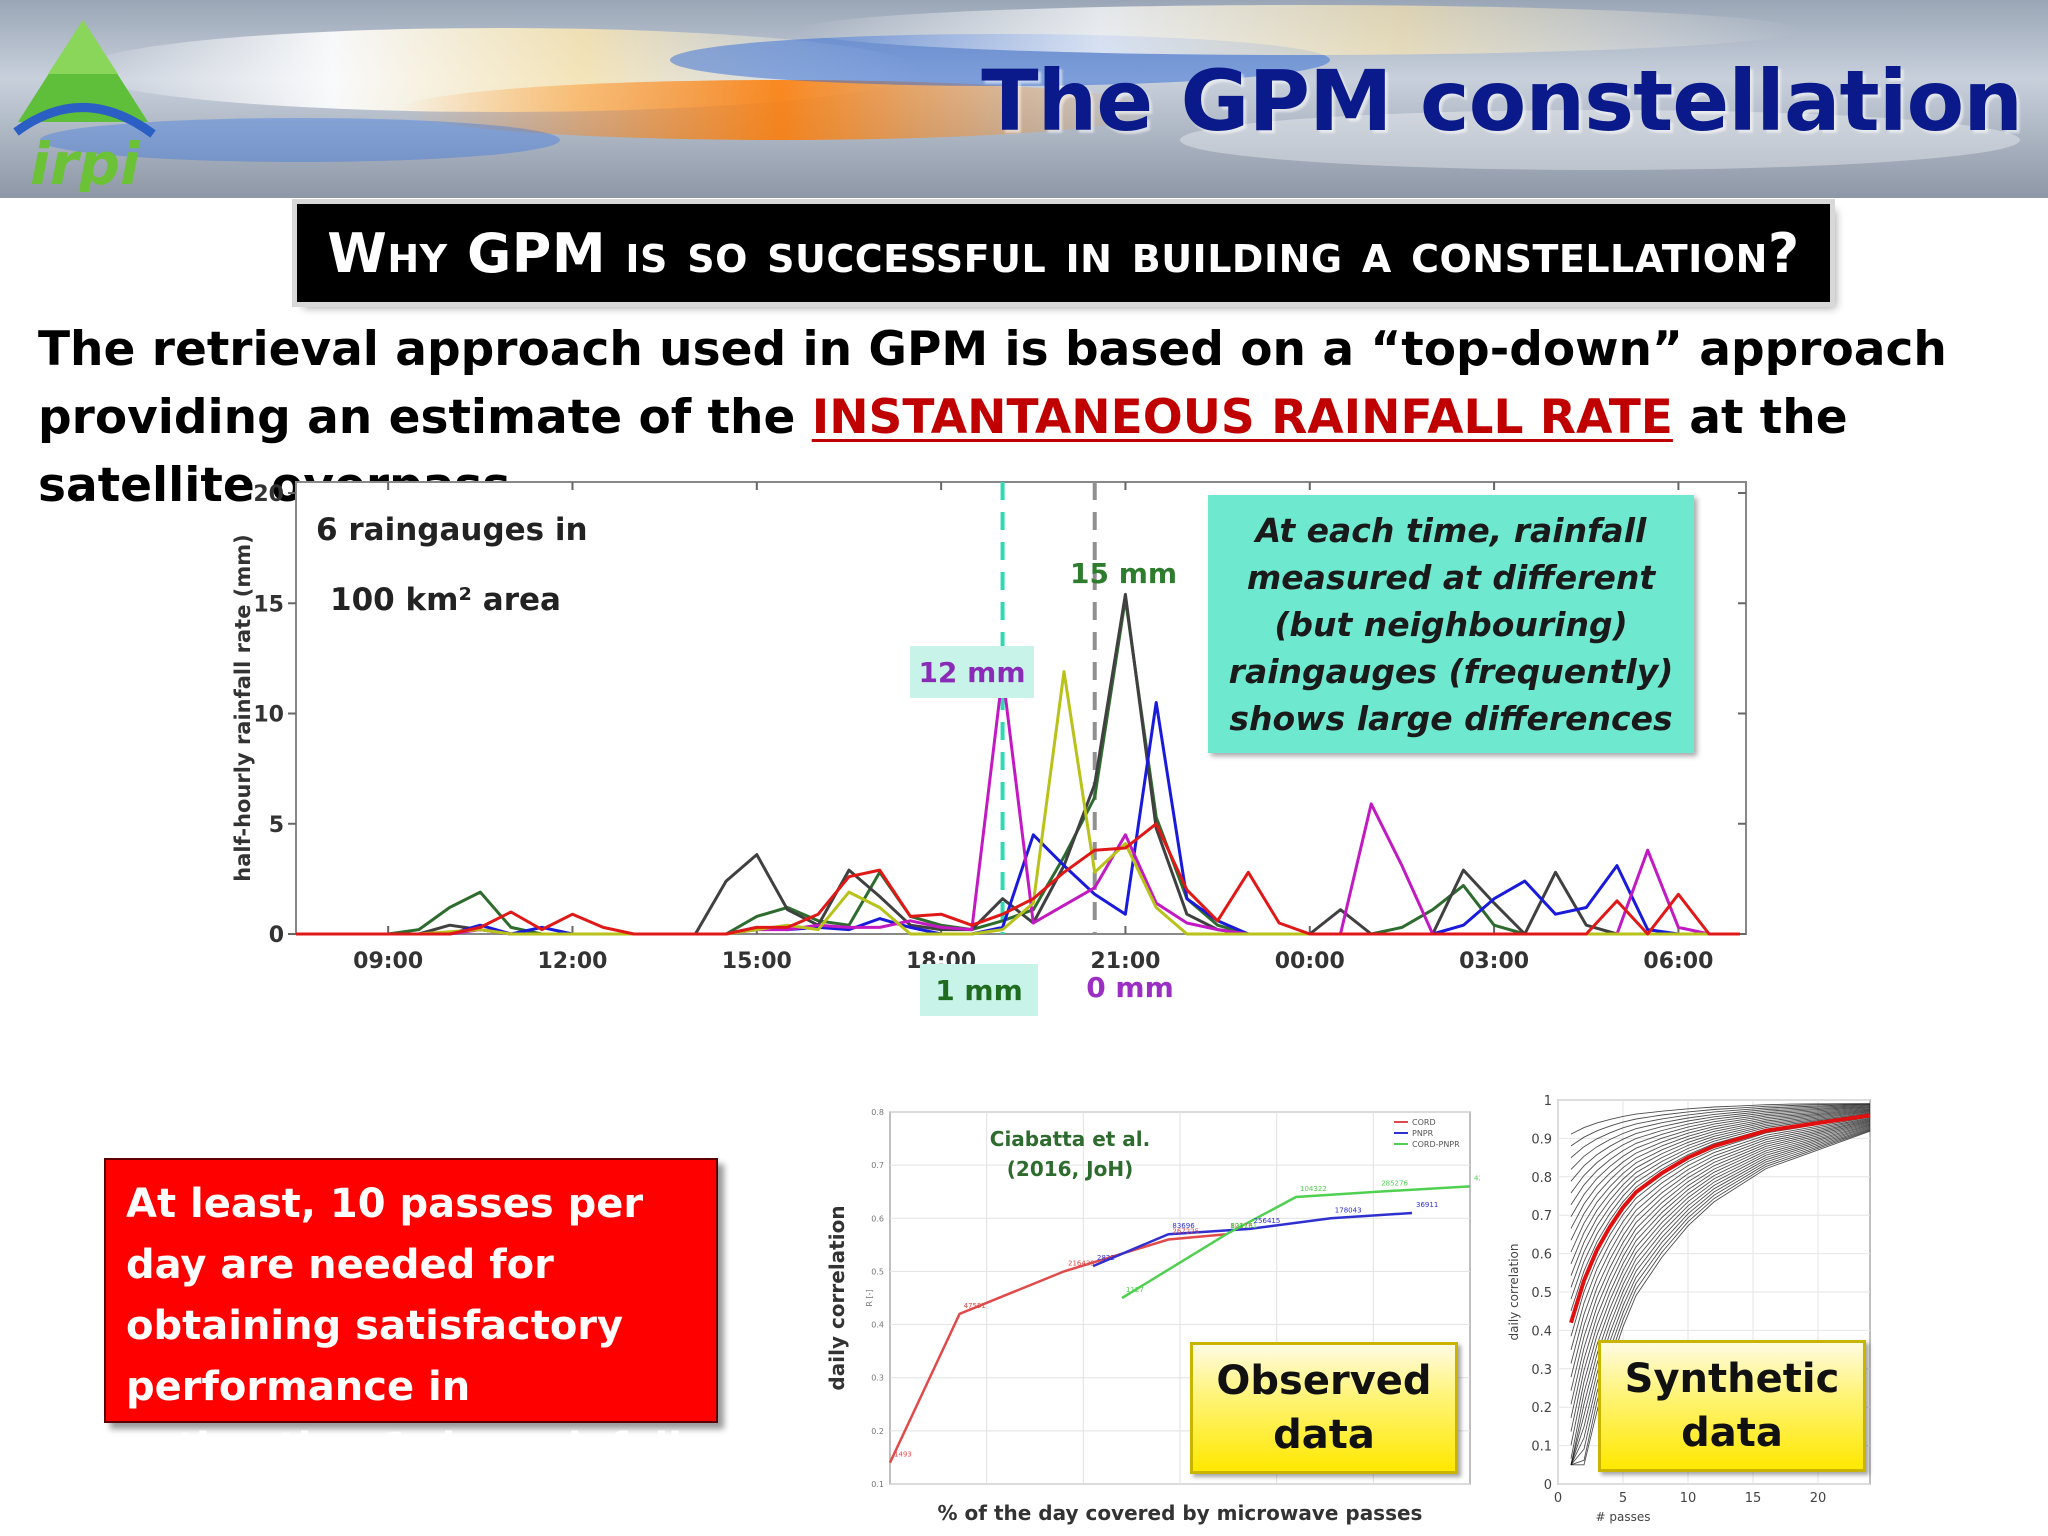 This screenshot has width=2048, height=1536. What do you see at coordinates (1324, 1408) in the screenshot?
I see `observed-data-label: Observed data` at bounding box center [1324, 1408].